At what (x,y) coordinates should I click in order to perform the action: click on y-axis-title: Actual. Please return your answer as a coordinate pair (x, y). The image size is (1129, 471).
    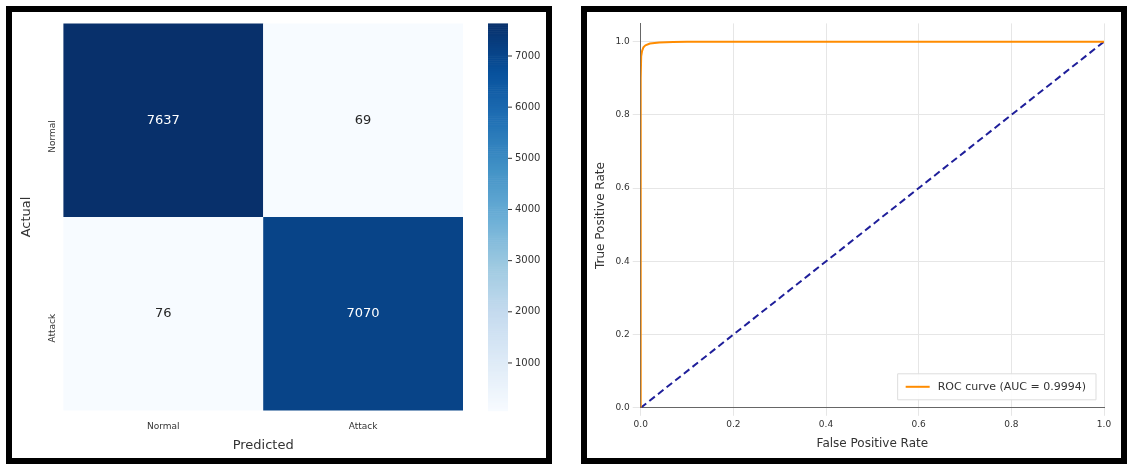
    Looking at the image, I should click on (26, 217).